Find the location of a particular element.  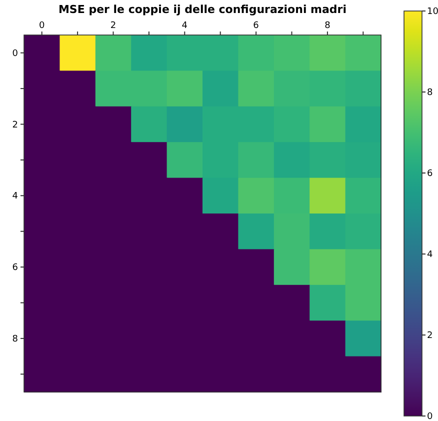

color-bar-label: 8 is located at coordinates (430, 93).